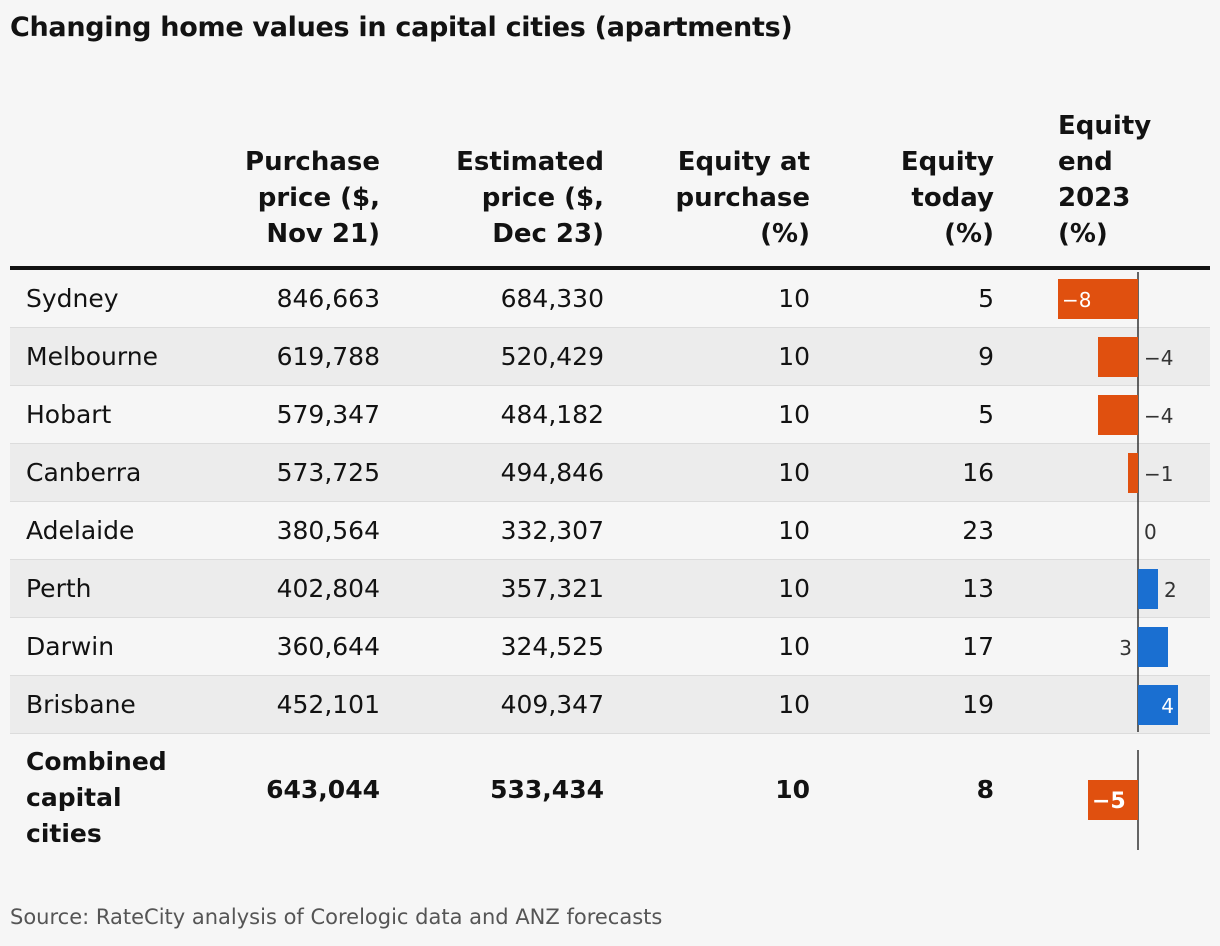  Describe the element at coordinates (84, 472) in the screenshot. I see `city-cell: Canberra` at that location.